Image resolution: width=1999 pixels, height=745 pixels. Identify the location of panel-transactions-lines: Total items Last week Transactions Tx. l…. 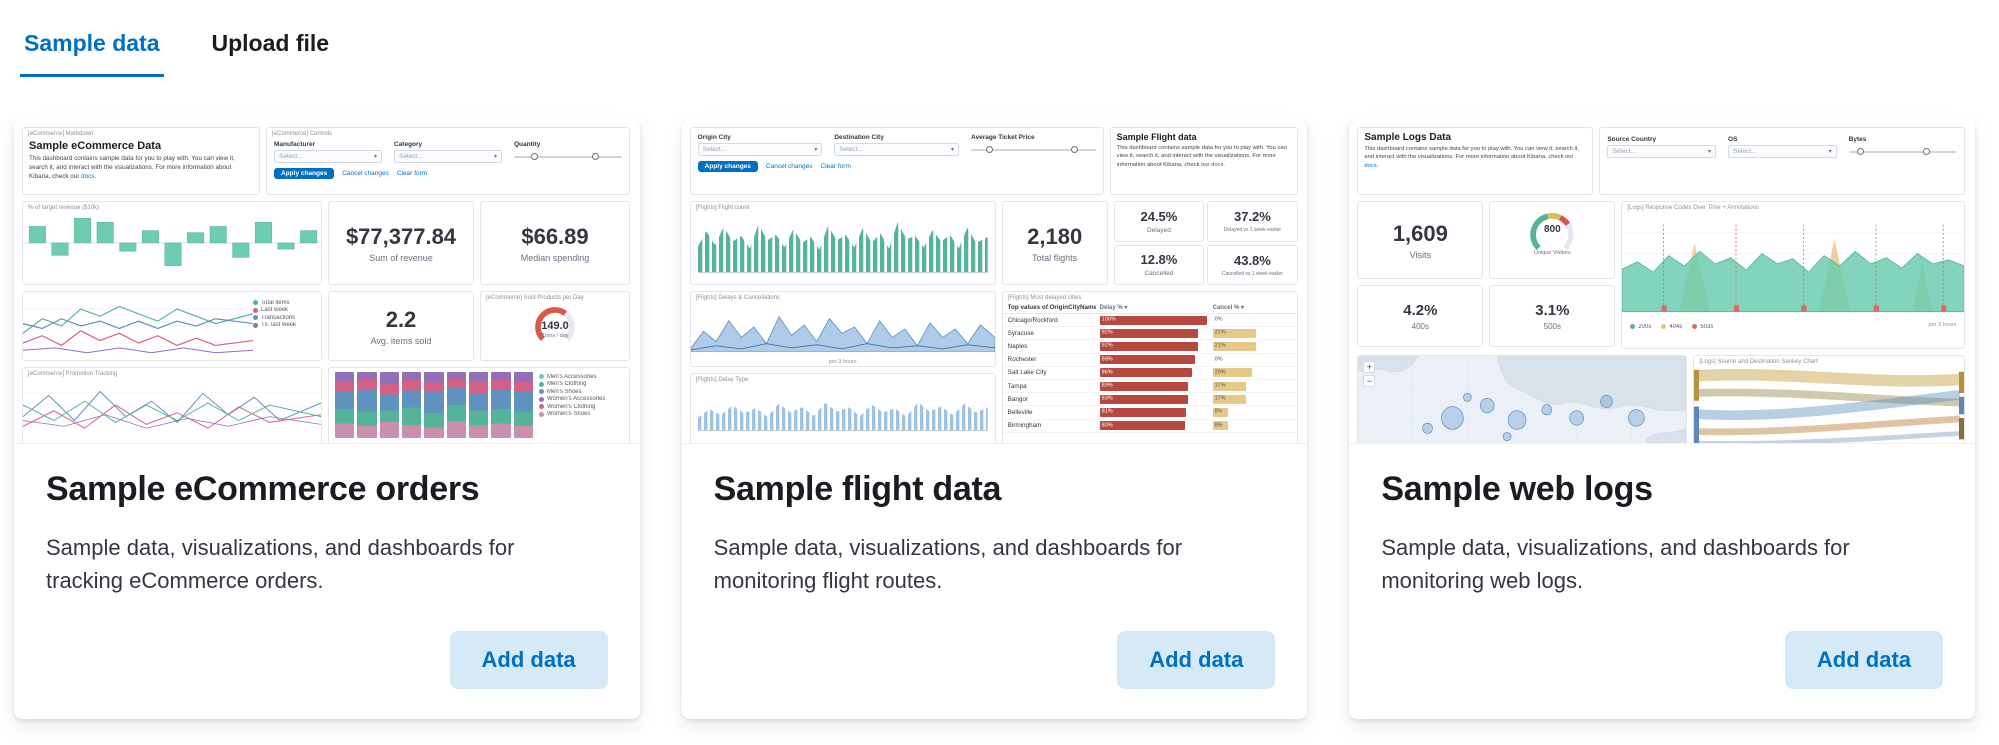
(172, 326).